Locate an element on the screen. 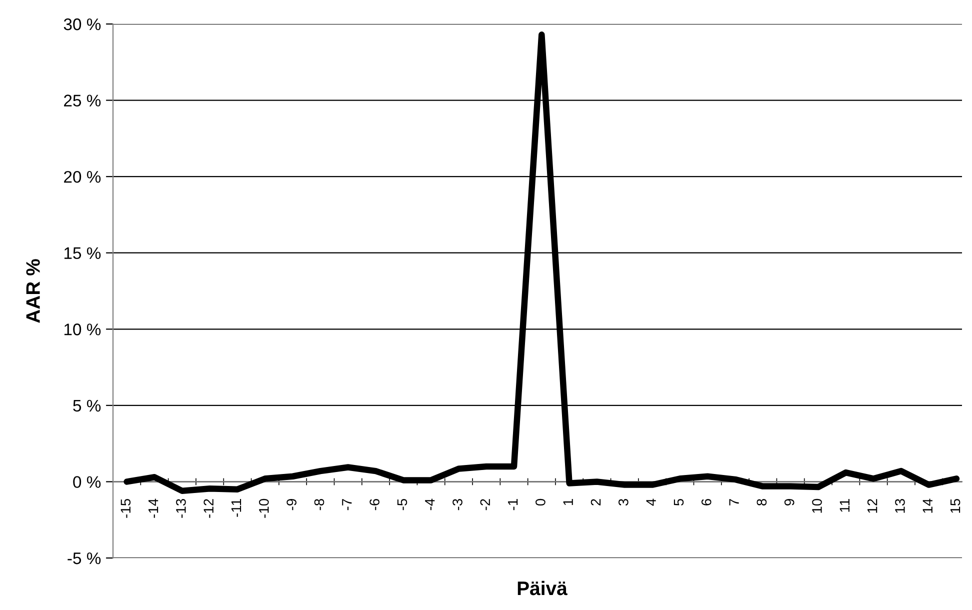  x-tick-label: -6 is located at coordinates (375, 504).